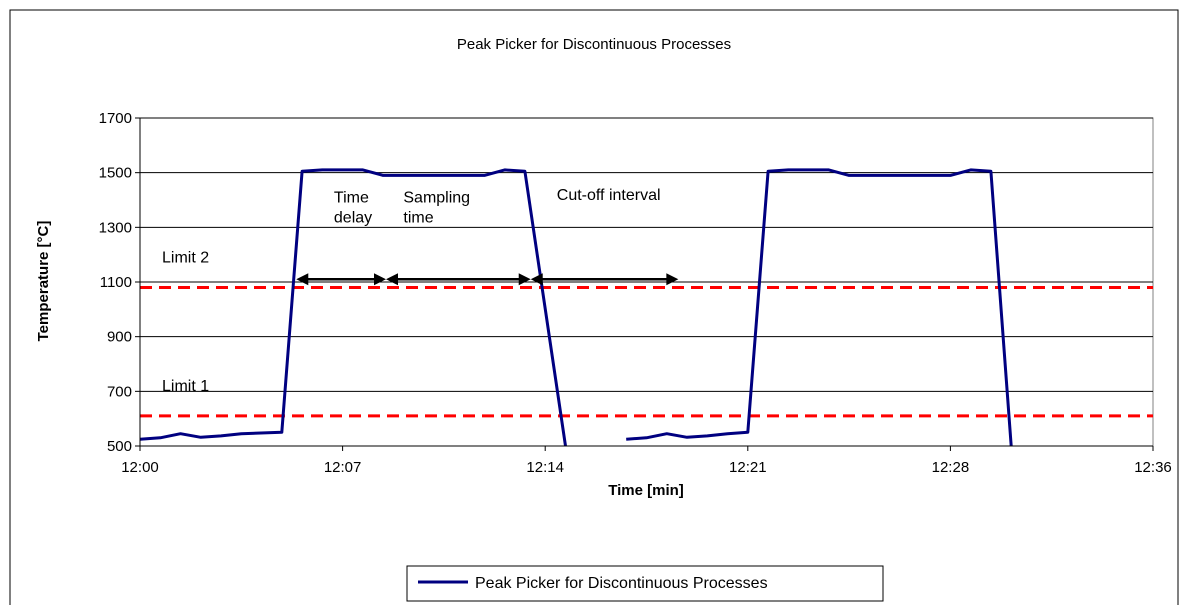 The height and width of the screenshot is (605, 1189). Describe the element at coordinates (594, 44) in the screenshot. I see `chart-title: Peak Picker for Discontinuous Processes` at that location.